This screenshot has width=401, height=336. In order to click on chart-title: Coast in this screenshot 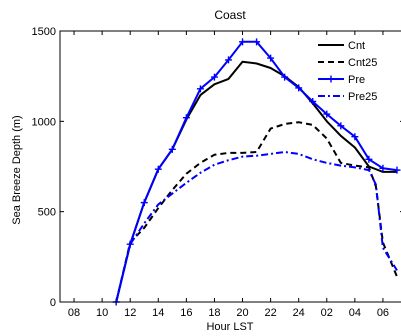, I will do `click(230, 15)`.